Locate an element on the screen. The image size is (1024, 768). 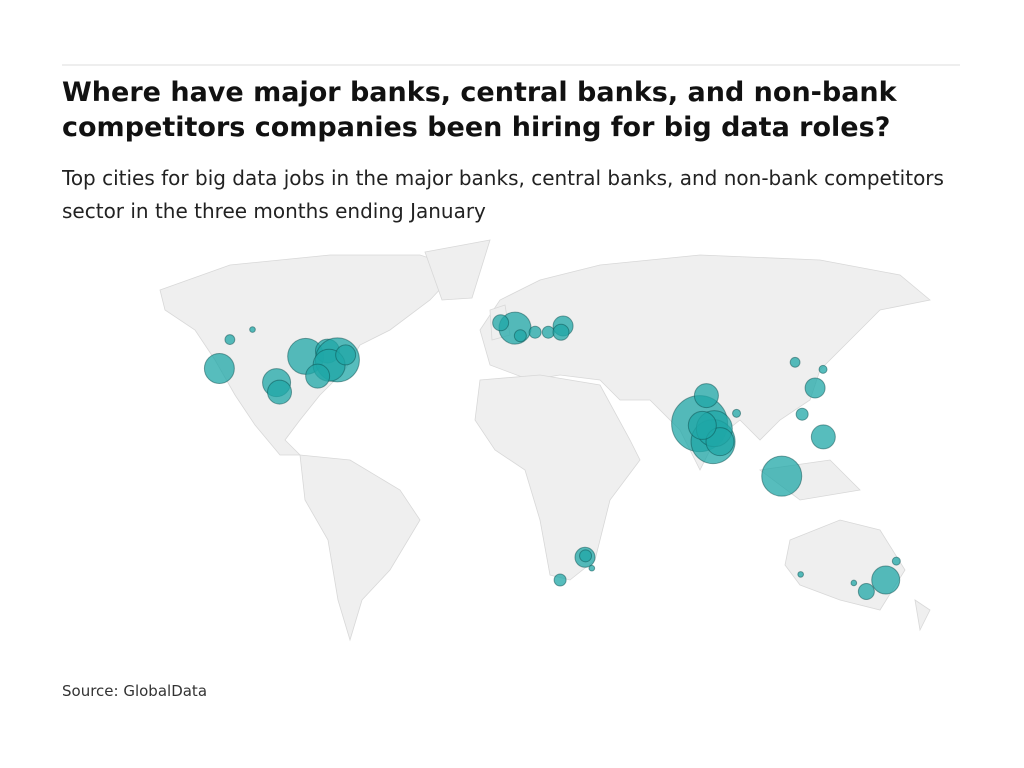
greenland is located at coordinates (457, 270).